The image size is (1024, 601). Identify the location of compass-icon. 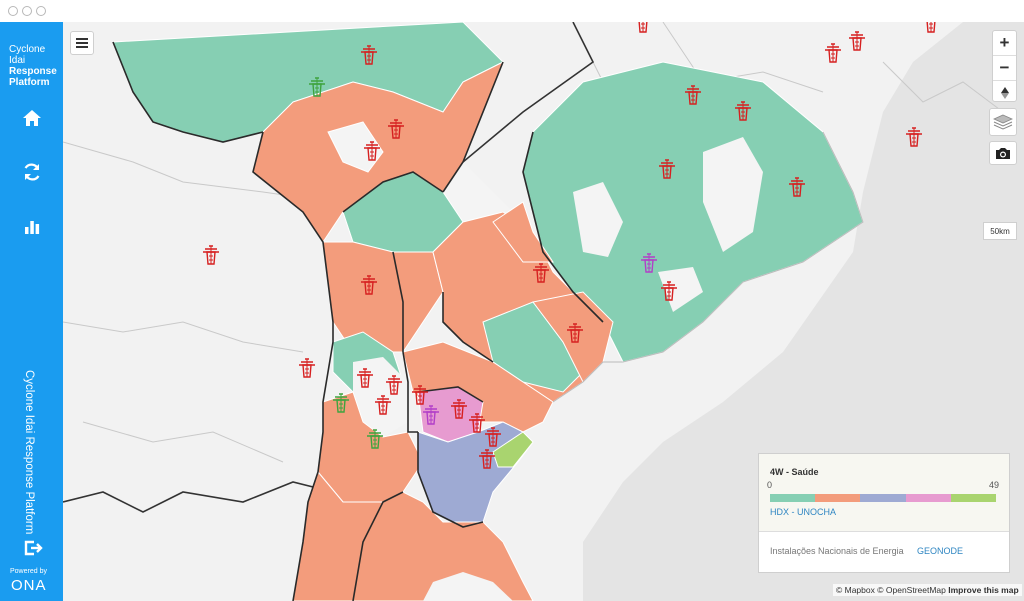
(1004, 93).